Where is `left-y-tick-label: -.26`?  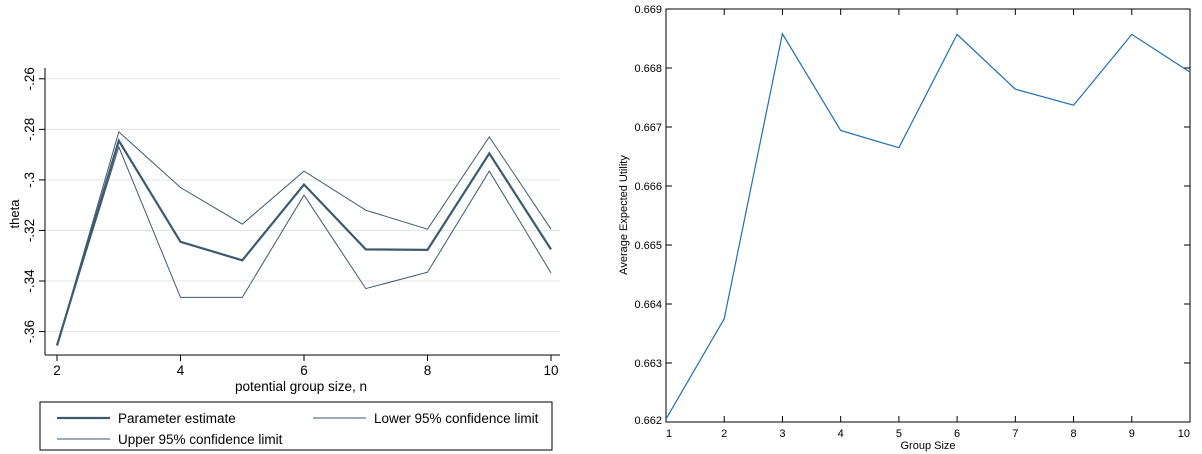
left-y-tick-label: -.26 is located at coordinates (29, 78).